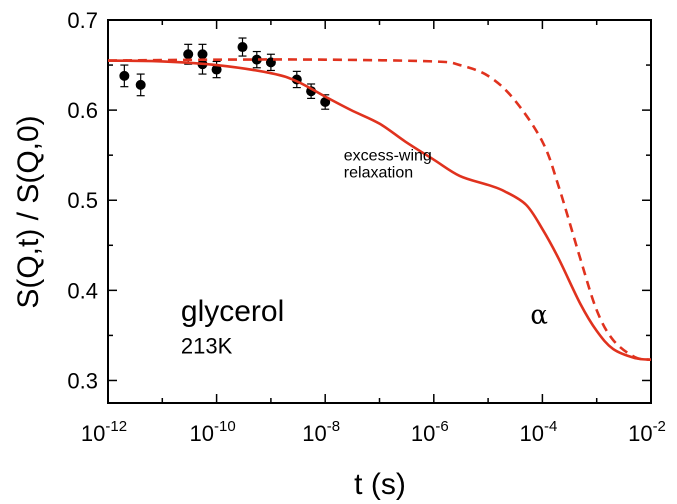 The image size is (677, 504). What do you see at coordinates (232, 311) in the screenshot?
I see `annotation-text: glycerol` at bounding box center [232, 311].